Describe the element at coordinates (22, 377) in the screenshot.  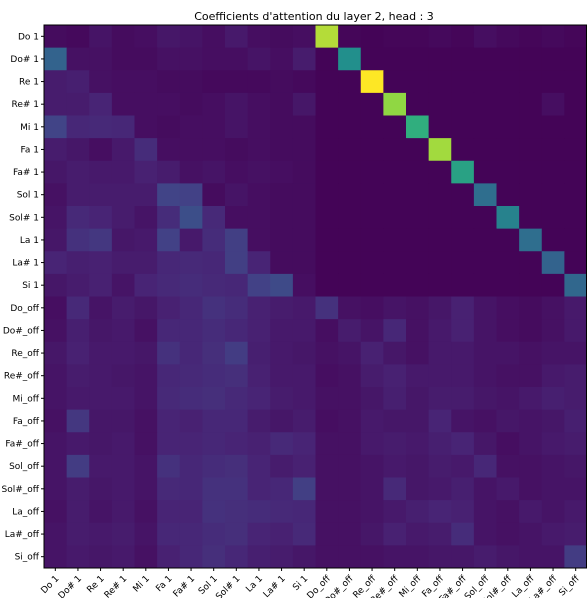
I see `y-tick-label: Re#_off` at that location.